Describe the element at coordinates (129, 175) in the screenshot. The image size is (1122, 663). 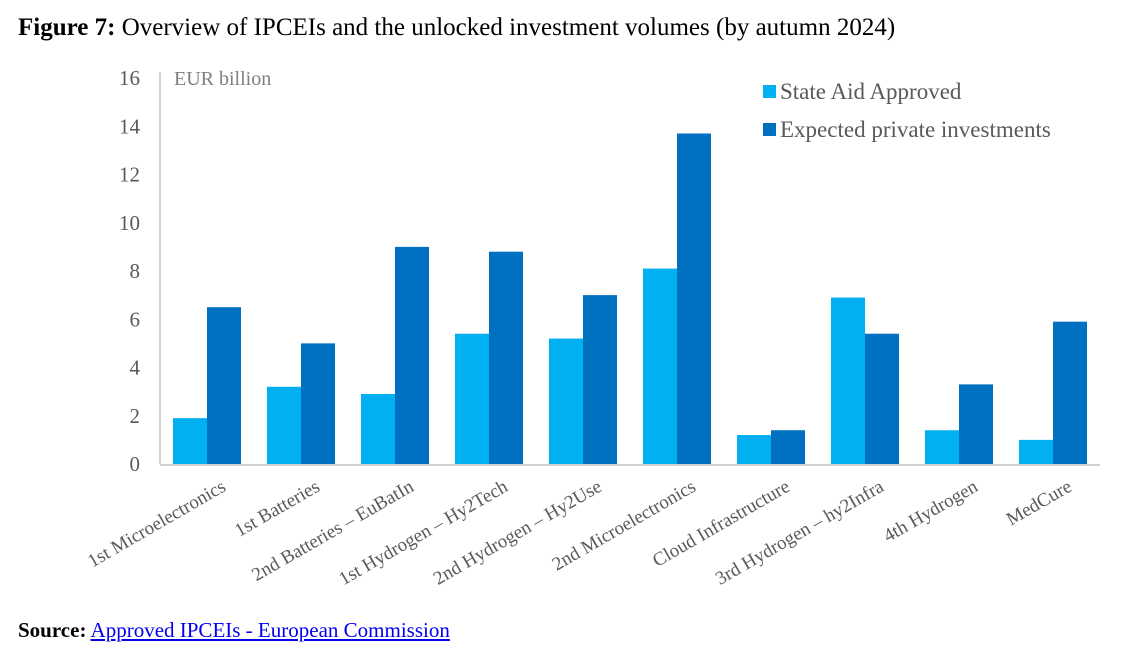
I see `y-tick-label: 12` at that location.